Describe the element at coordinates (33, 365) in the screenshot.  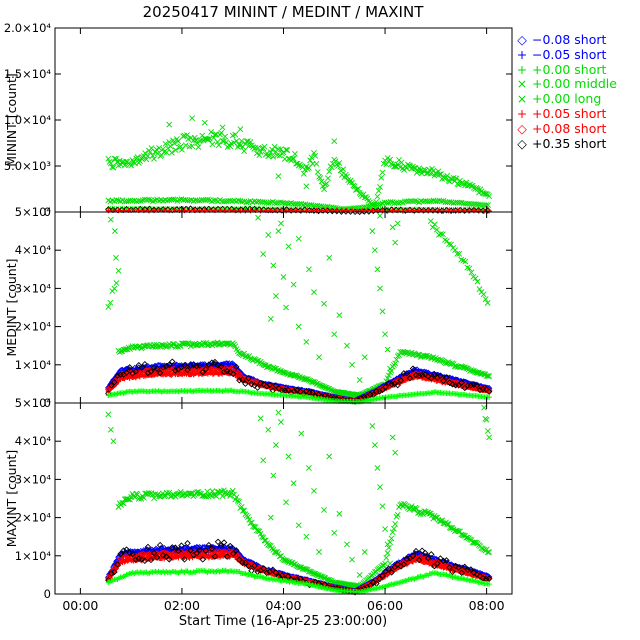
I see `y-tick-label: 1×10⁴` at that location.